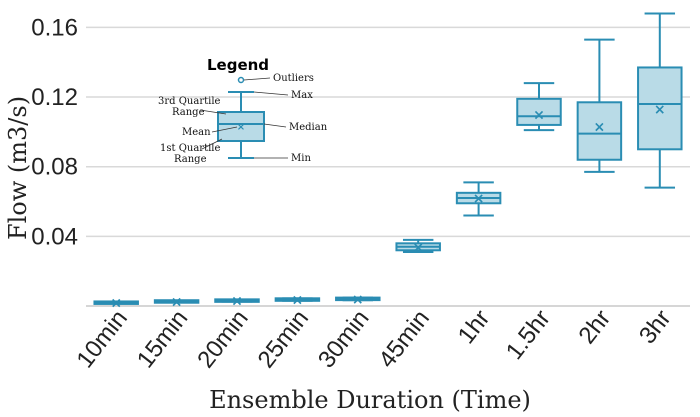  What do you see at coordinates (18, 168) in the screenshot?
I see `y-axis-title: Flow (m3/s)` at bounding box center [18, 168].